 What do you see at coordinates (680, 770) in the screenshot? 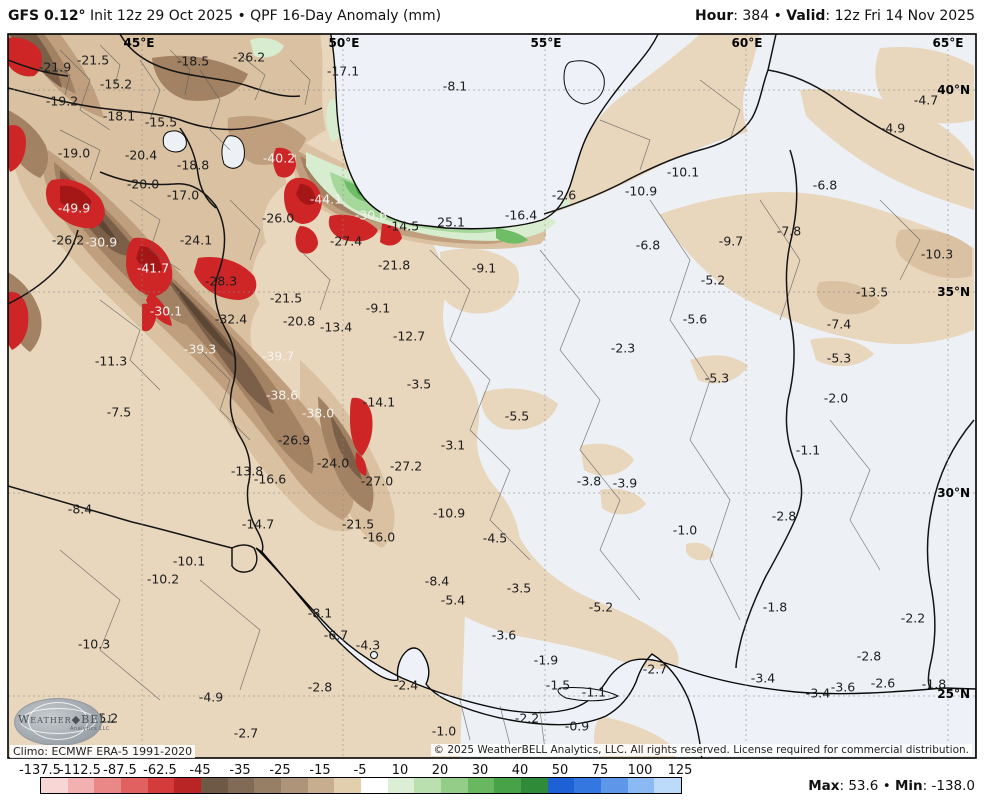
I see `colorbar-tick-label: 125` at bounding box center [680, 770].